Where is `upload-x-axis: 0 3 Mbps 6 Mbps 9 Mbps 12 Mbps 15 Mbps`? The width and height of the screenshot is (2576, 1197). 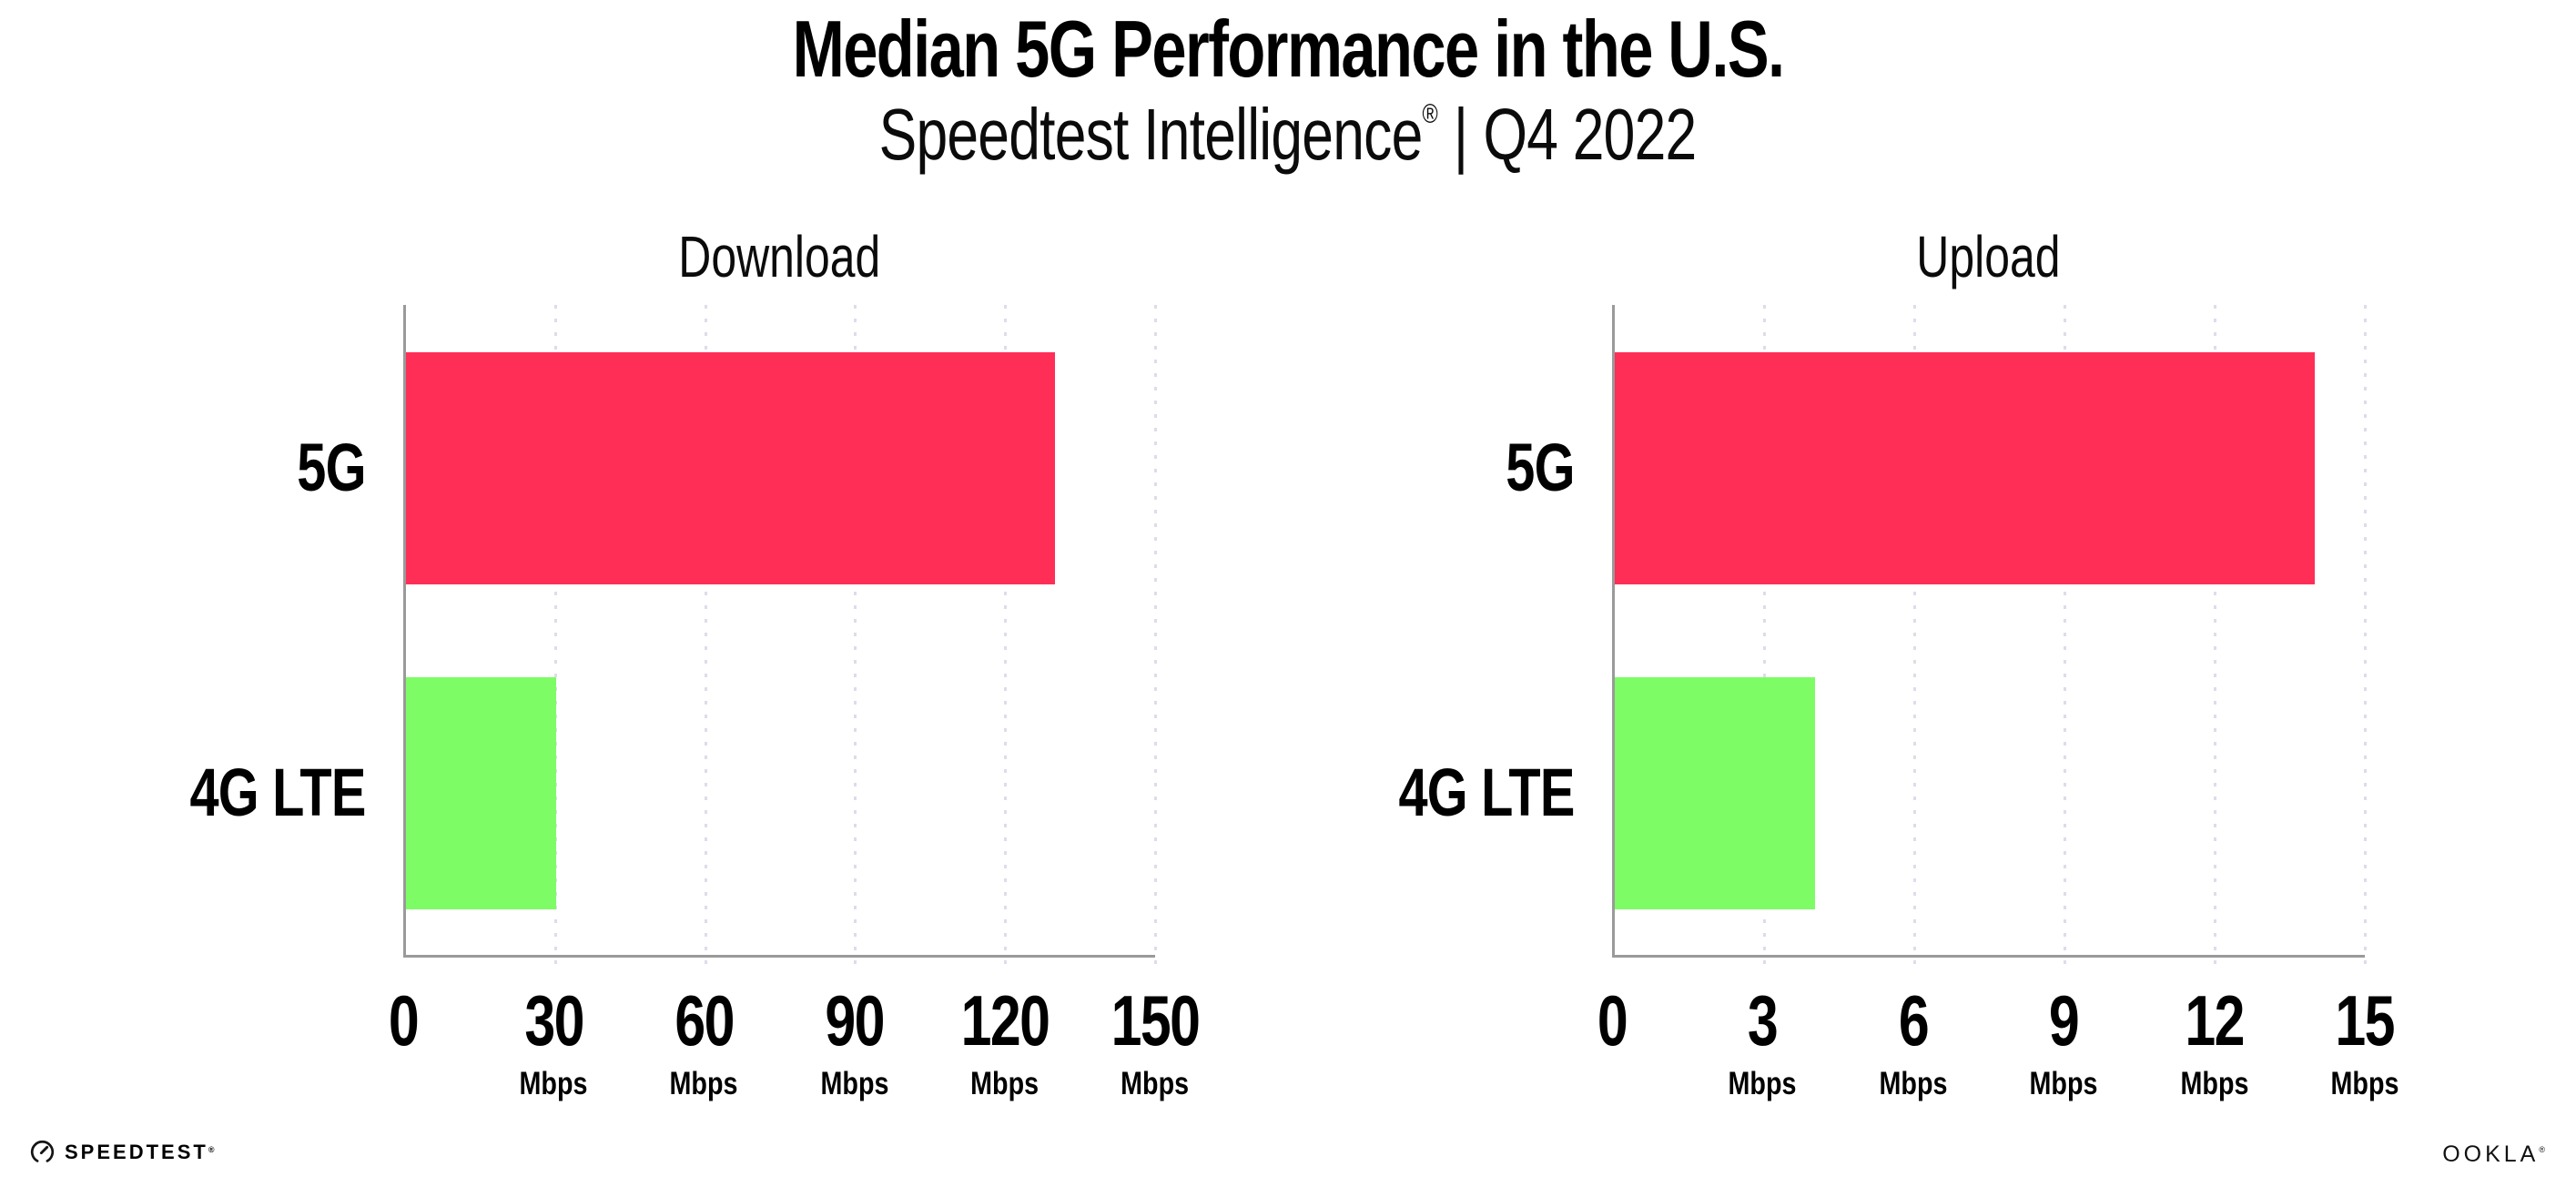 upload-x-axis: 0 3 Mbps 6 Mbps 9 Mbps 12 Mbps 15 Mbps is located at coordinates (1998, 1049).